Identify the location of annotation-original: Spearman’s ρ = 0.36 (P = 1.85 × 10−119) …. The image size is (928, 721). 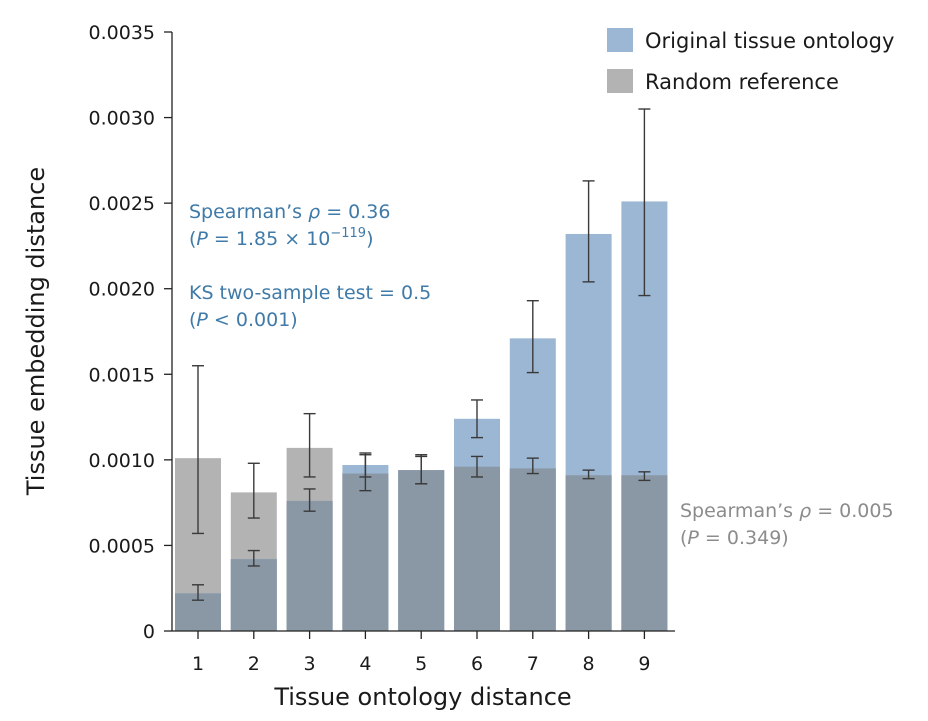
(310, 266).